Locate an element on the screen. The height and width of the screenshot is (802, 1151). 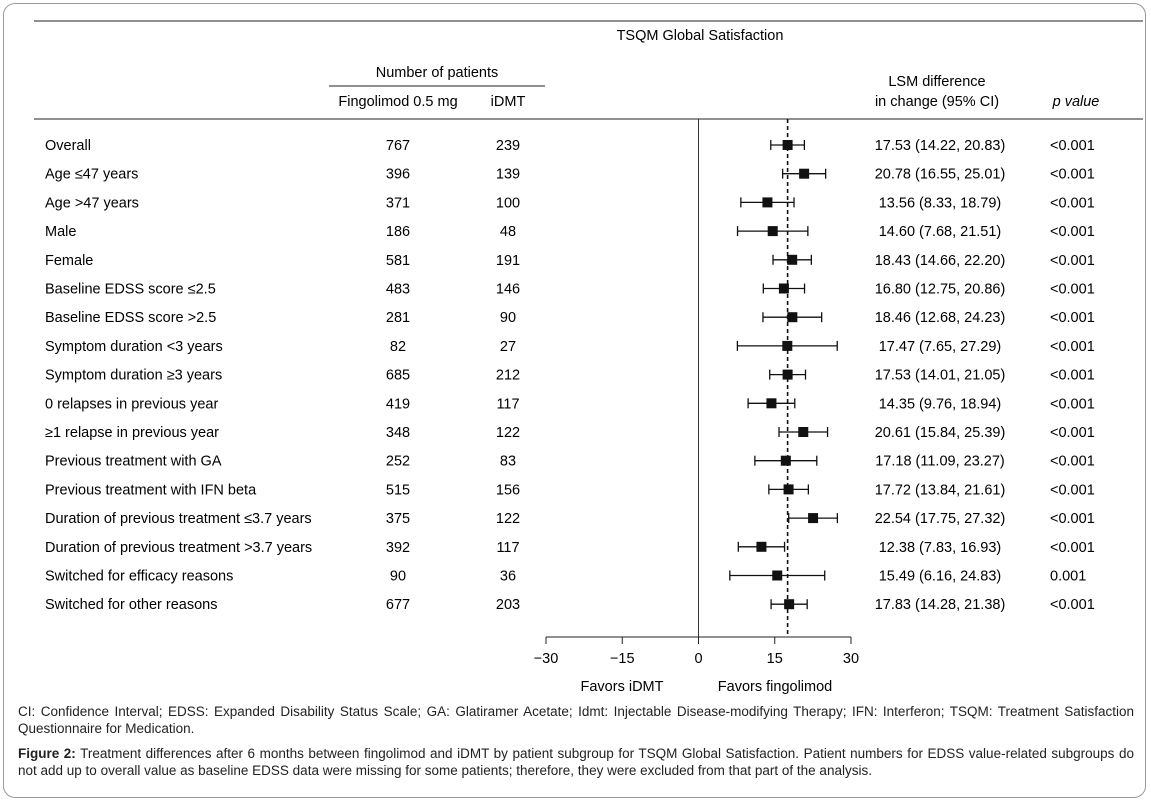
row-label: Previous treatment with GA is located at coordinates (133, 462).